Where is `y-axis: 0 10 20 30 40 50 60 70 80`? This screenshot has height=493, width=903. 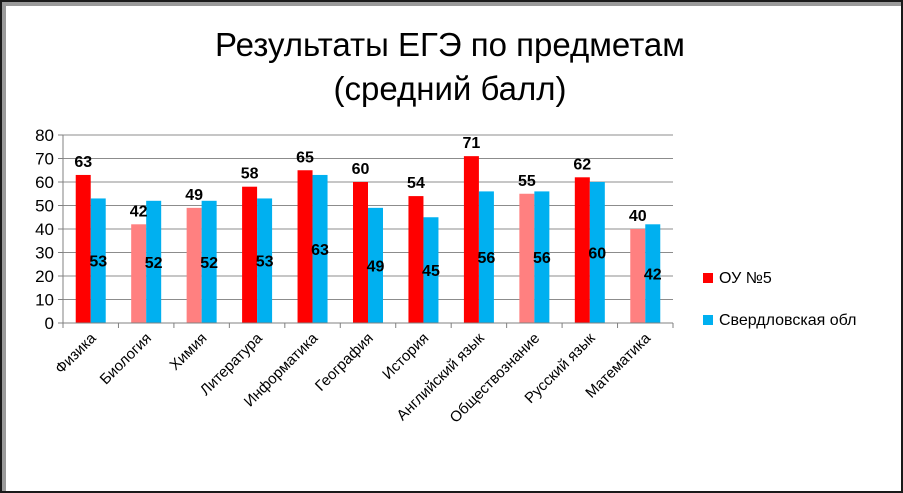
y-axis: 0 10 20 30 40 50 60 70 80 is located at coordinates (49, 229).